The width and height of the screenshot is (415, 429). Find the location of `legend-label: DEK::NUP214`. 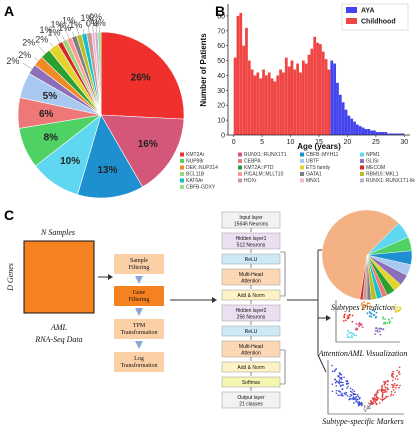

legend-label: DEK::NUP214 is located at coordinates (202, 168).